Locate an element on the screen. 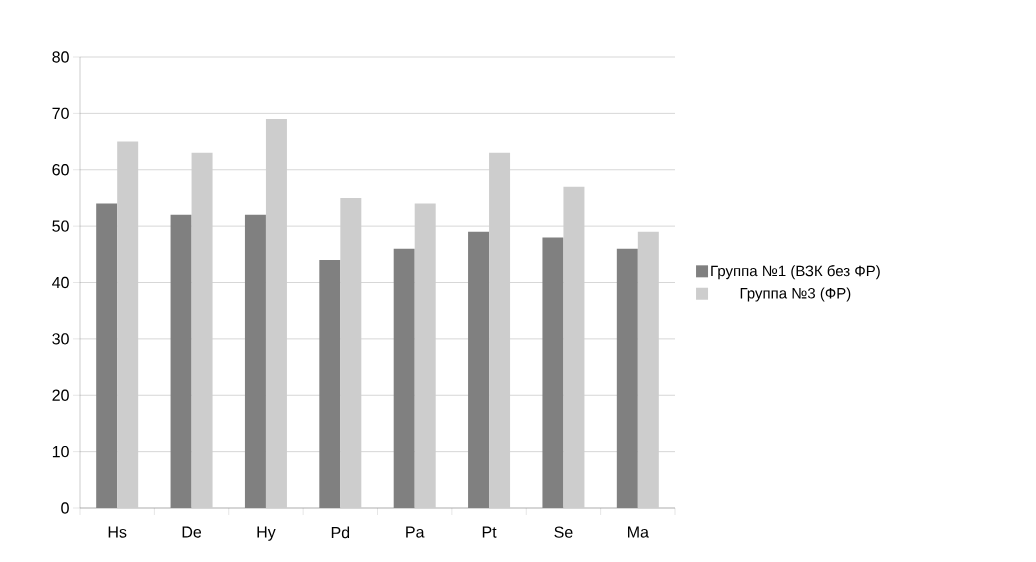  x-tick-label: Hy is located at coordinates (266, 533).